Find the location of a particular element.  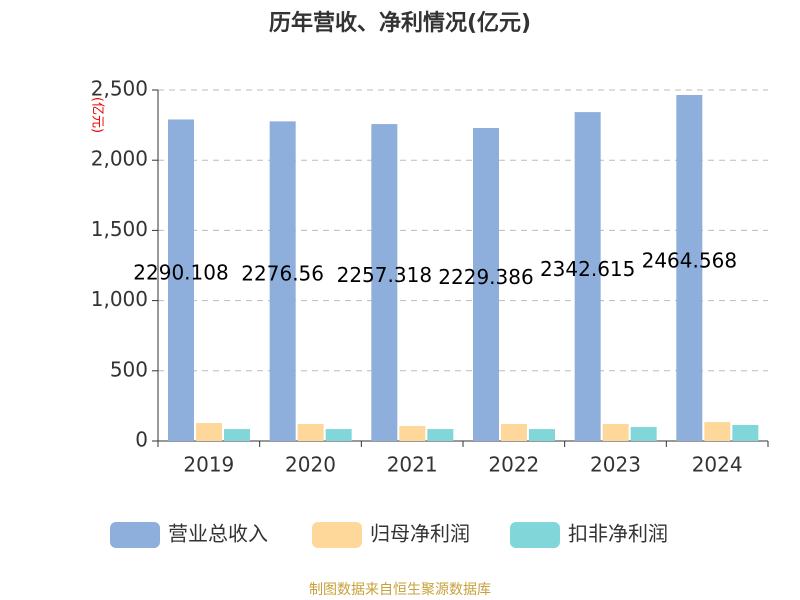

y-axis-label: (亿元) is located at coordinates (97, 115).